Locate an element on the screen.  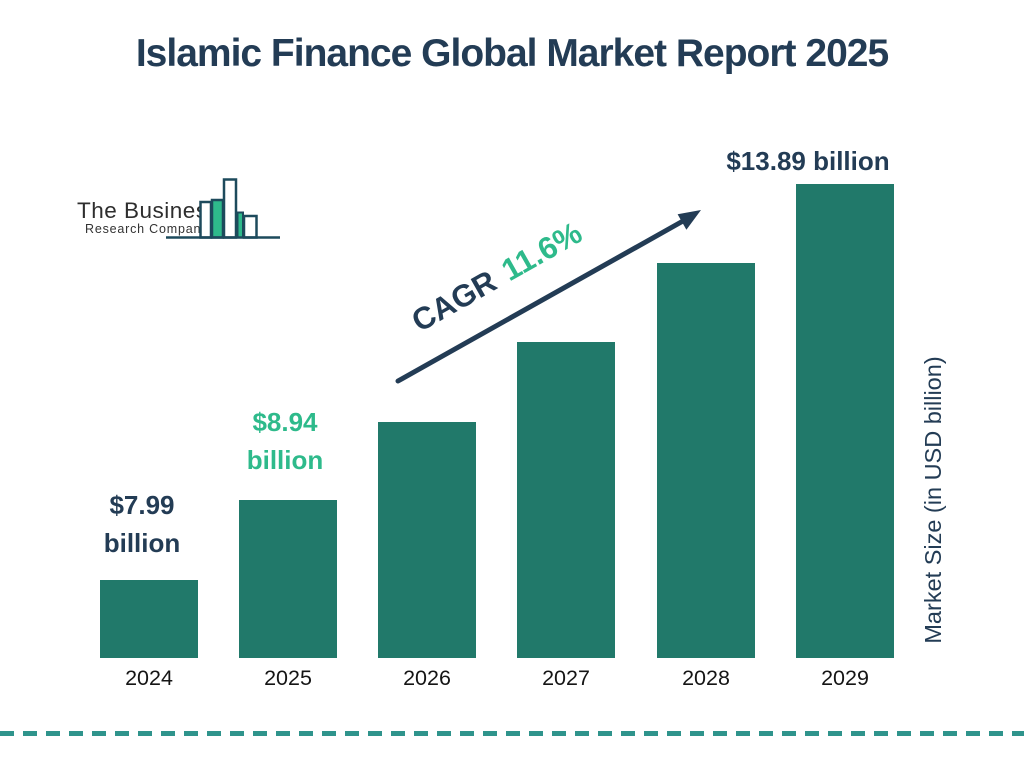
bar-2028 is located at coordinates (706, 460).